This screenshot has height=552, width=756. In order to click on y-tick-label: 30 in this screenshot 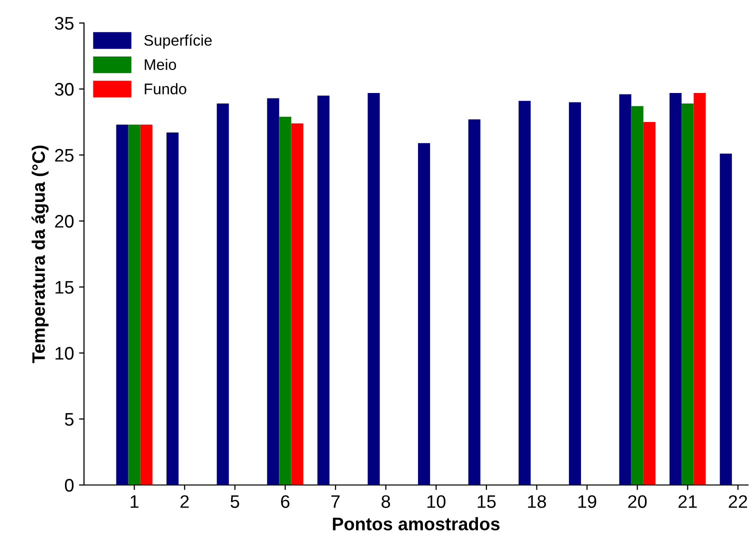, I will do `click(64, 89)`.